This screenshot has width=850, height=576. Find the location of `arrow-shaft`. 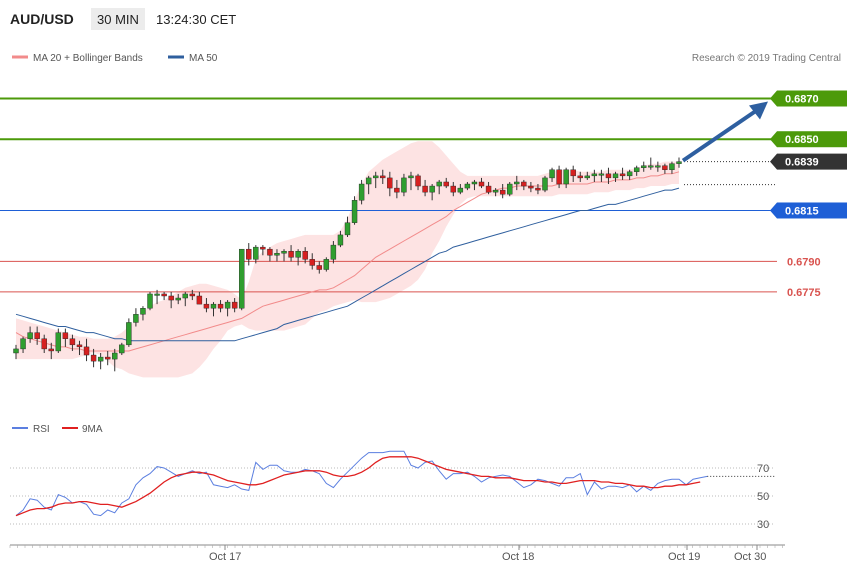

arrow-shaft is located at coordinates (720, 135).